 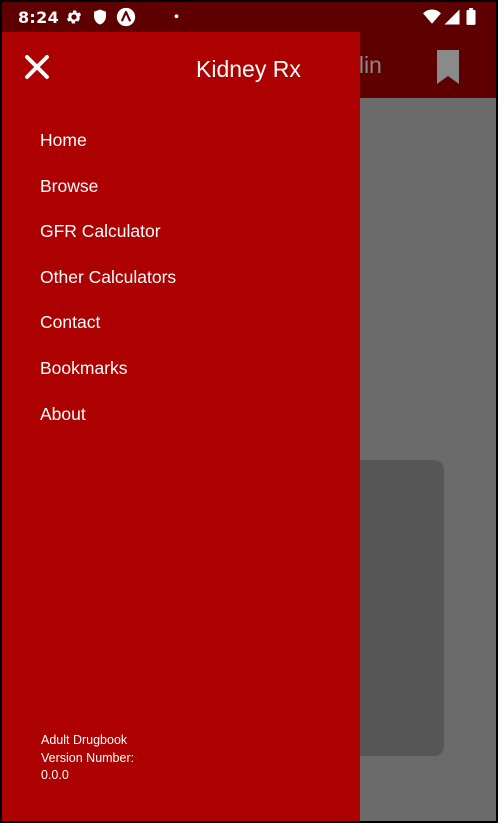 What do you see at coordinates (452, 17) in the screenshot?
I see `signal-icon` at bounding box center [452, 17].